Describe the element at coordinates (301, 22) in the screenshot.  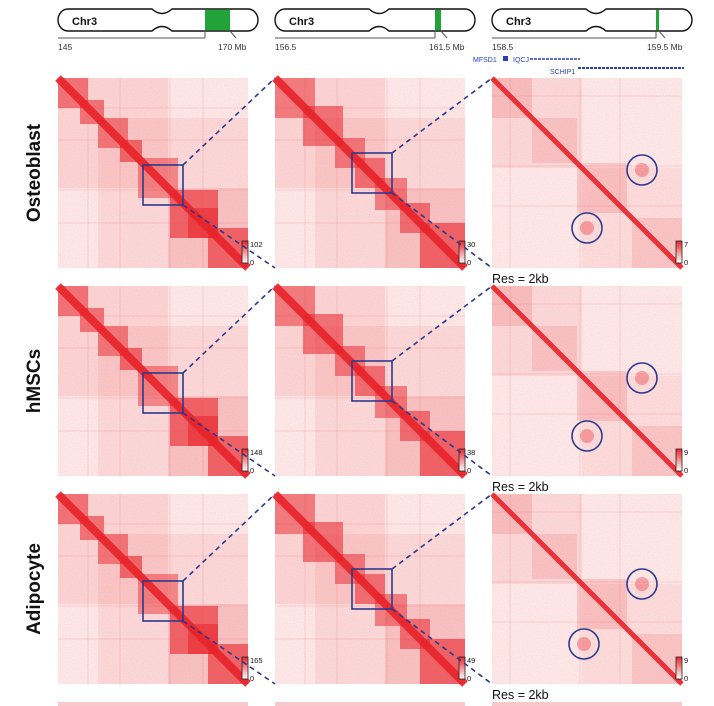
I see `chromosome-label: Chr3` at that location.